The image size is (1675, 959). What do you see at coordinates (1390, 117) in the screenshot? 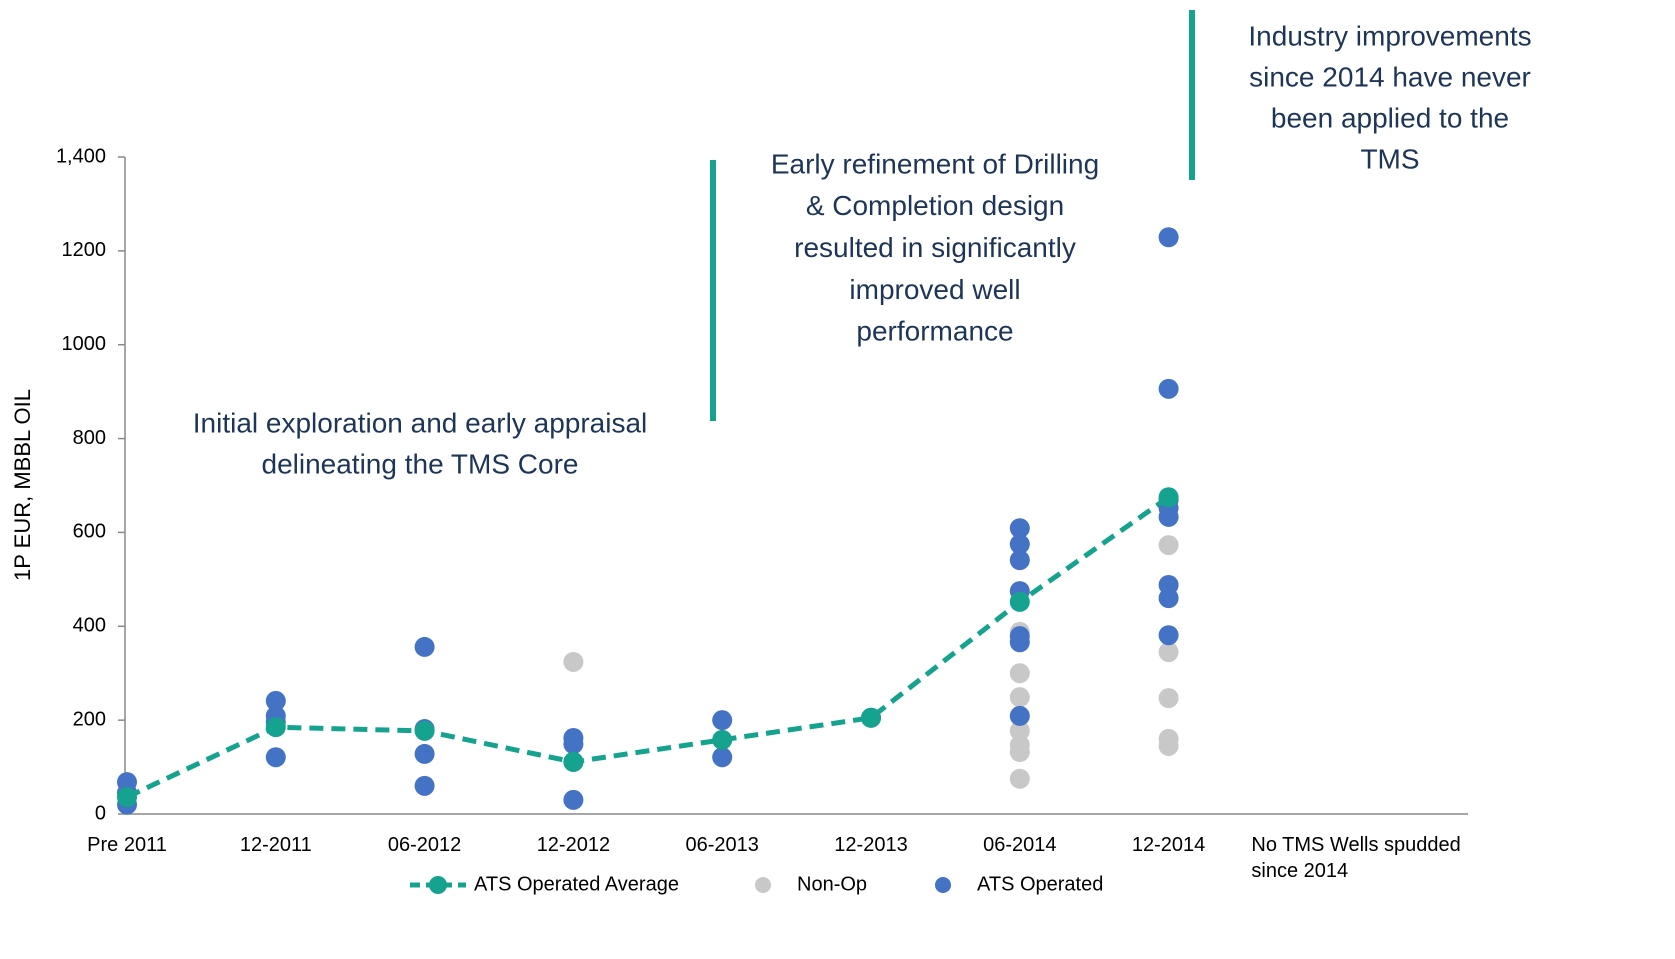
I see `annotation: been applied to the` at bounding box center [1390, 117].